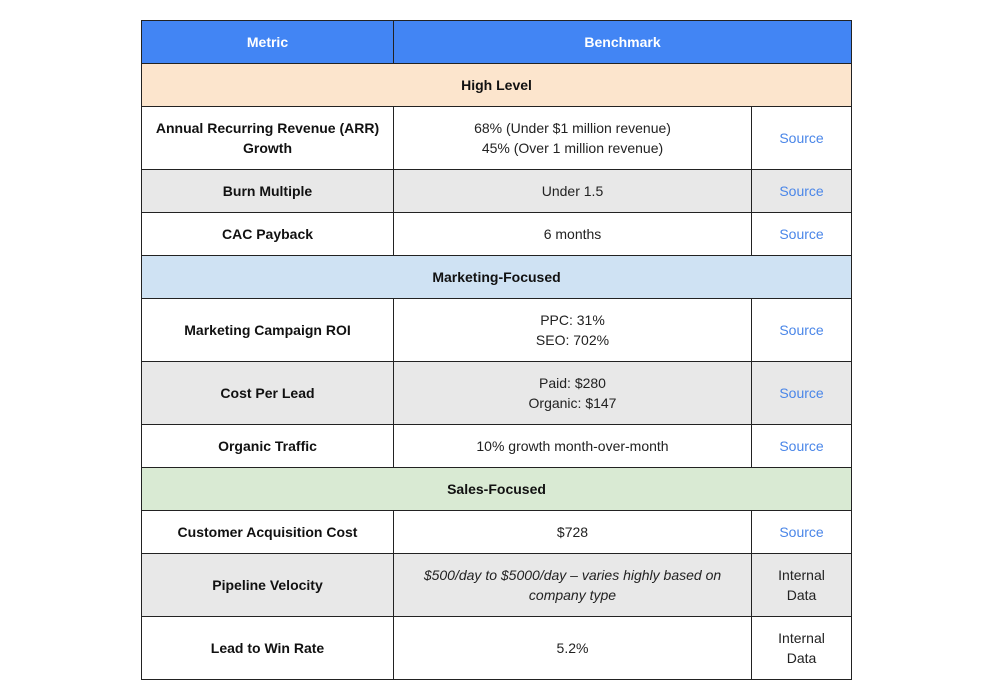  I want to click on metric-cell: Burn Multiple, so click(267, 191).